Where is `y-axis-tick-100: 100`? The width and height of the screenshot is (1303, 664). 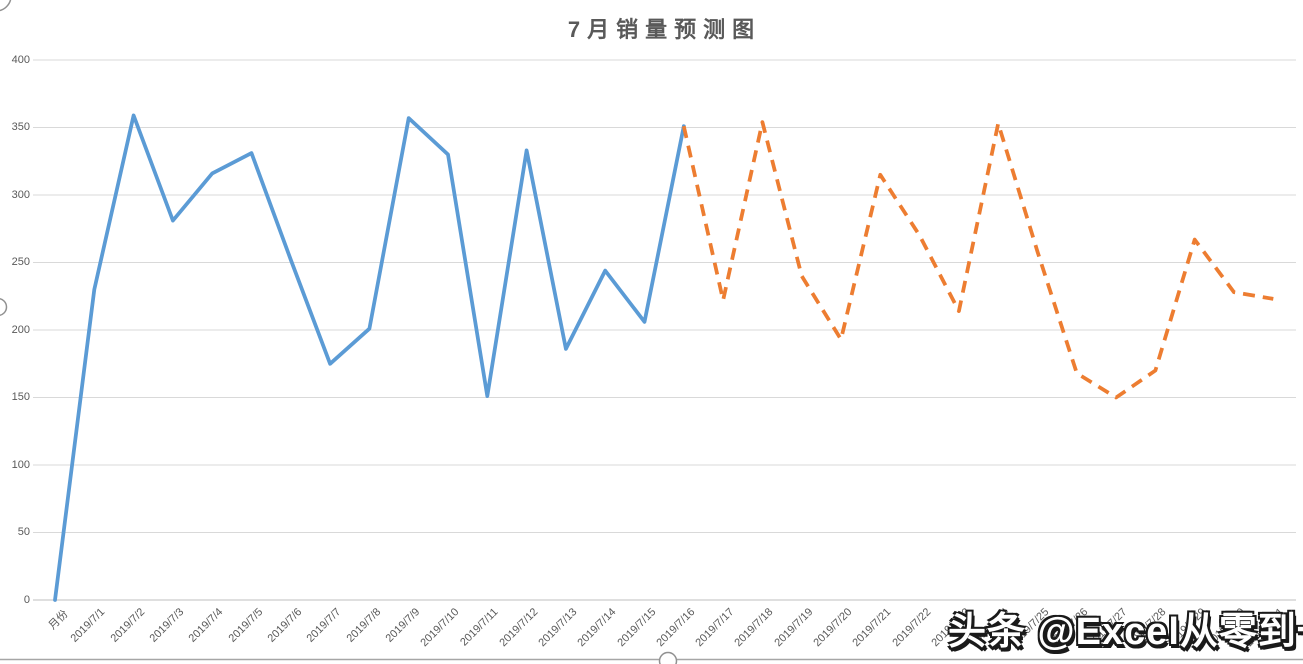
y-axis-tick-100: 100 is located at coordinates (20, 464).